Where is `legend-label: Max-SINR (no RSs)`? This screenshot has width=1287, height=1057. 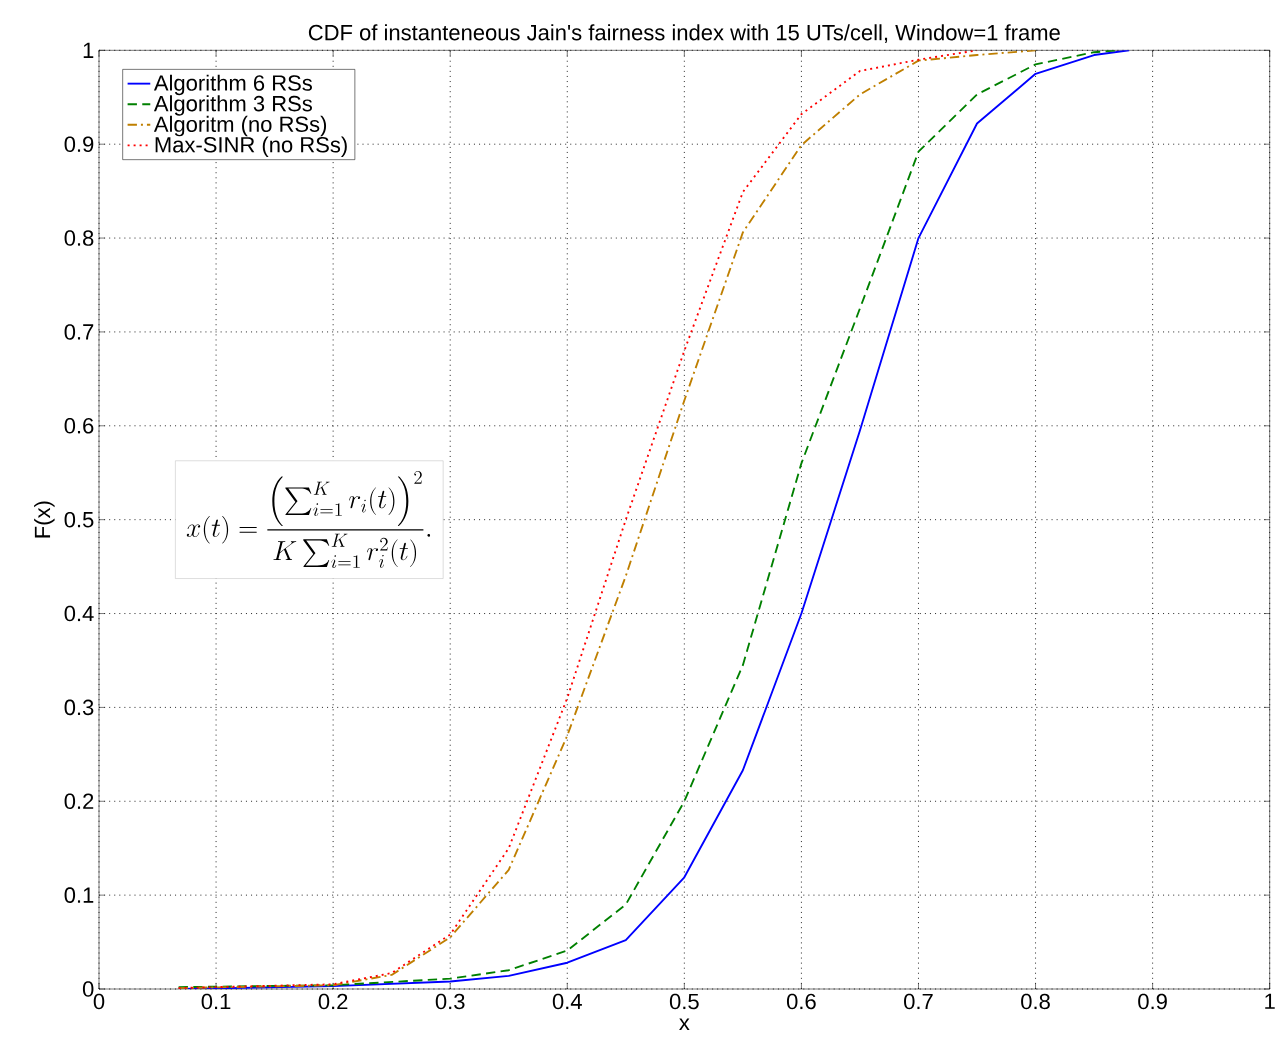
legend-label: Max-SINR (no RSs) is located at coordinates (251, 146).